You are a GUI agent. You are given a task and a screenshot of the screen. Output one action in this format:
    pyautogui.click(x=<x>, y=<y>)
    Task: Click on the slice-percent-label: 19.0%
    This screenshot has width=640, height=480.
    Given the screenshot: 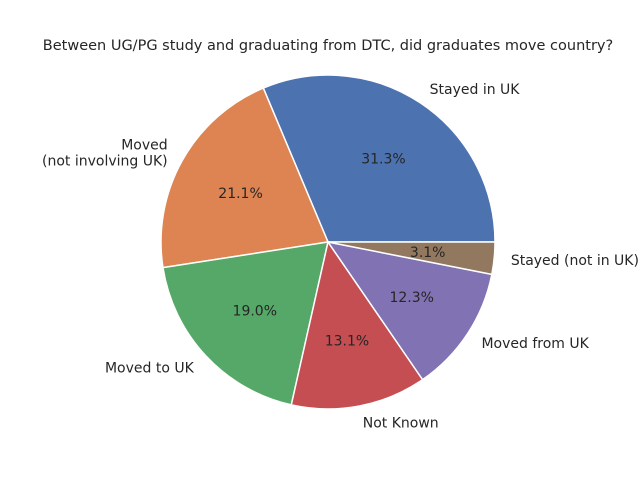 What is the action you would take?
    pyautogui.click(x=255, y=311)
    